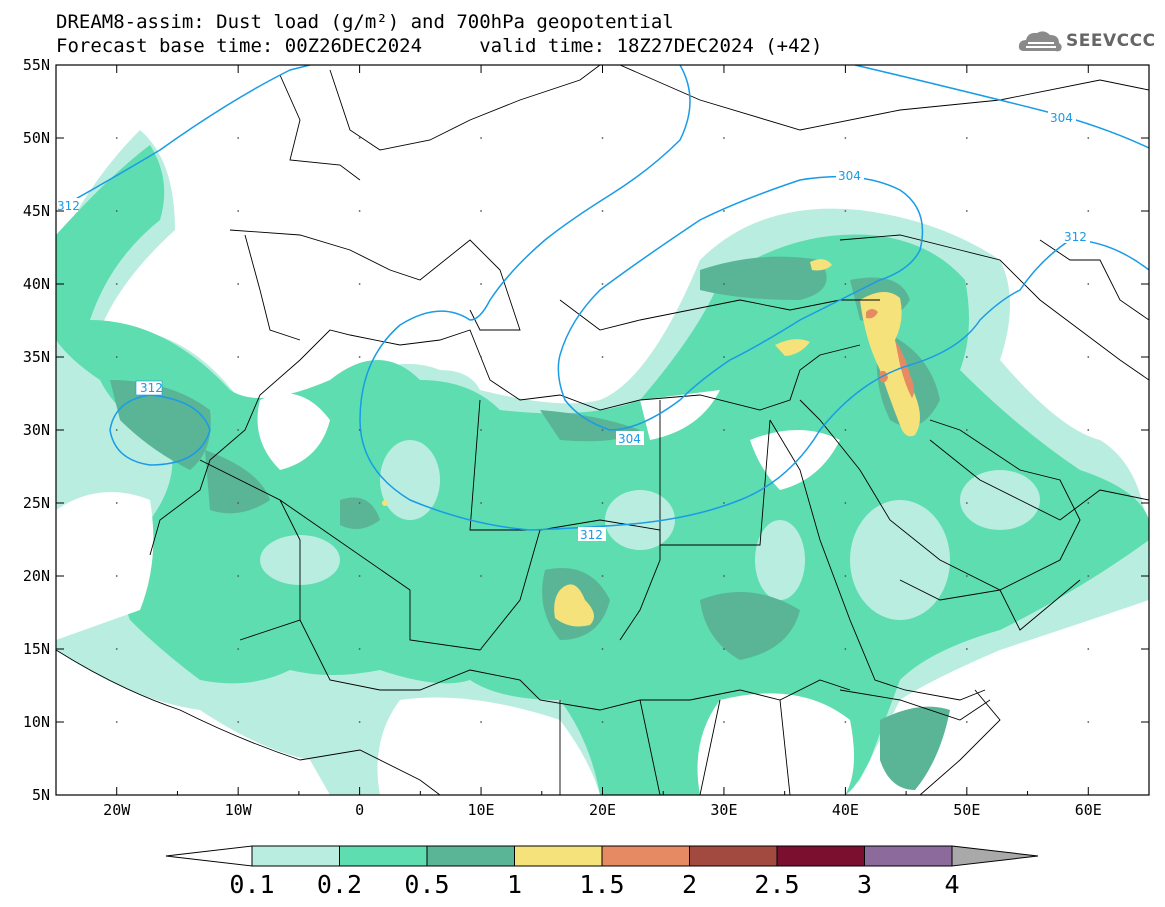 The image size is (1165, 907). I want to click on lat-tick-label: 5N, so click(41, 795).